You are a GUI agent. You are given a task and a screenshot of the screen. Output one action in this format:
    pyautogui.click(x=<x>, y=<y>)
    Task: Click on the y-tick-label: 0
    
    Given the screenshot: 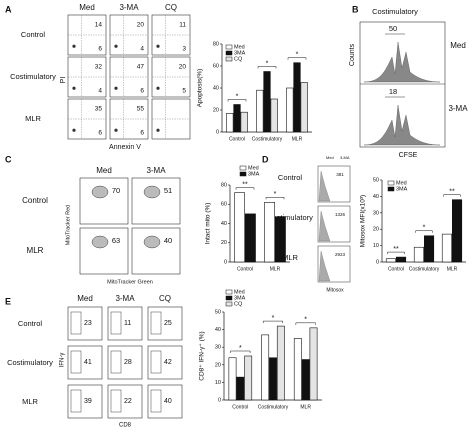 What is the action you would take?
    pyautogui.click(x=377, y=262)
    